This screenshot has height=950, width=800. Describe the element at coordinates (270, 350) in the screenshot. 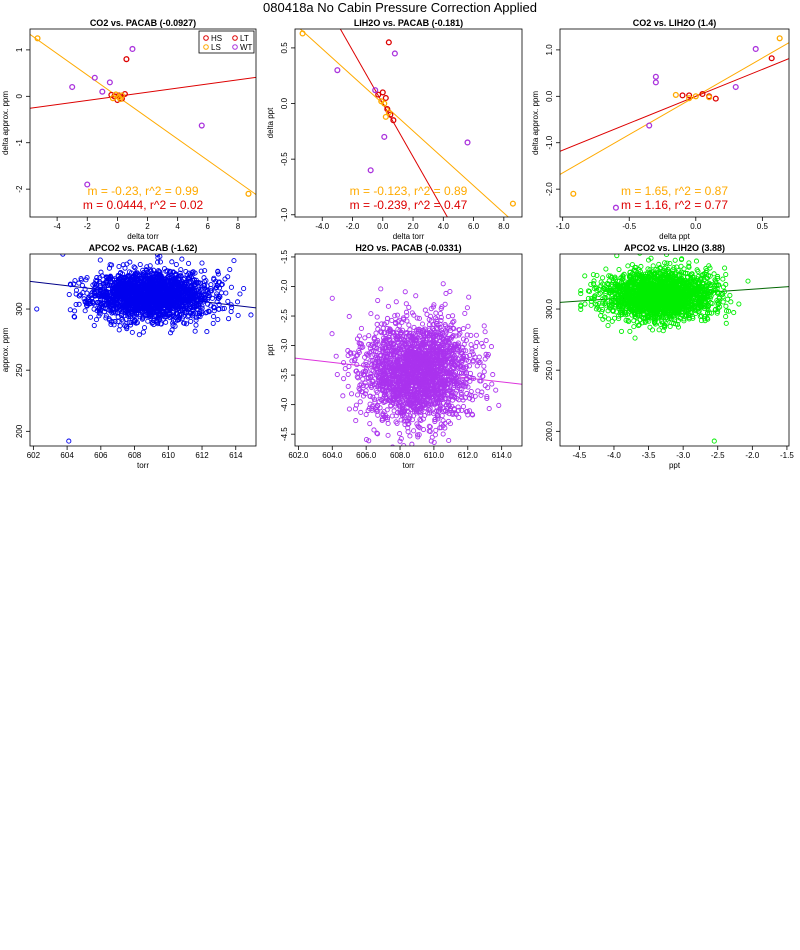

I see `y-axis-label: ppt` at that location.